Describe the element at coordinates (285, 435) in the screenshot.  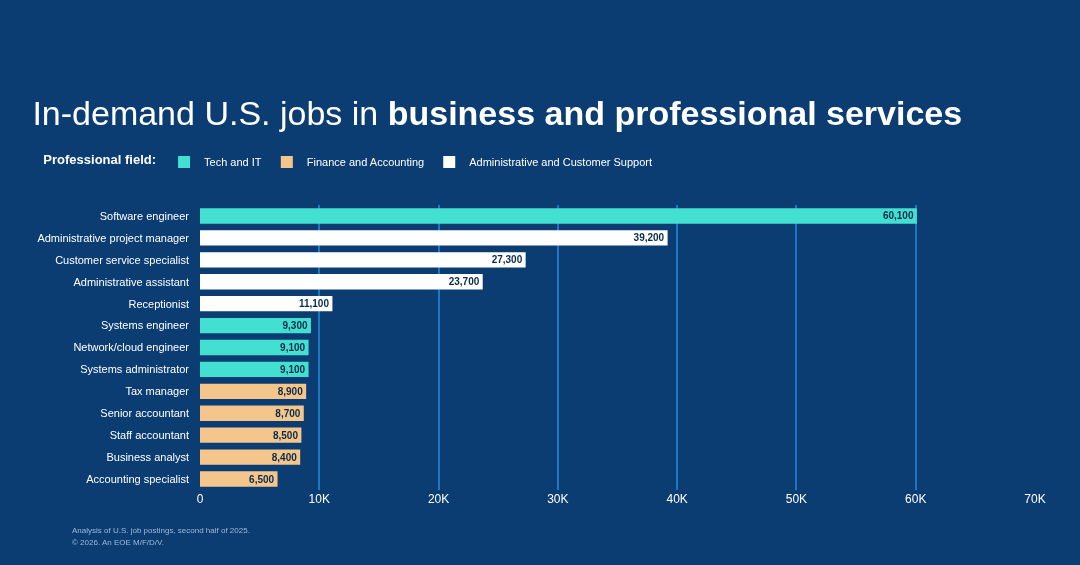
I see `data-label: 8,500` at that location.